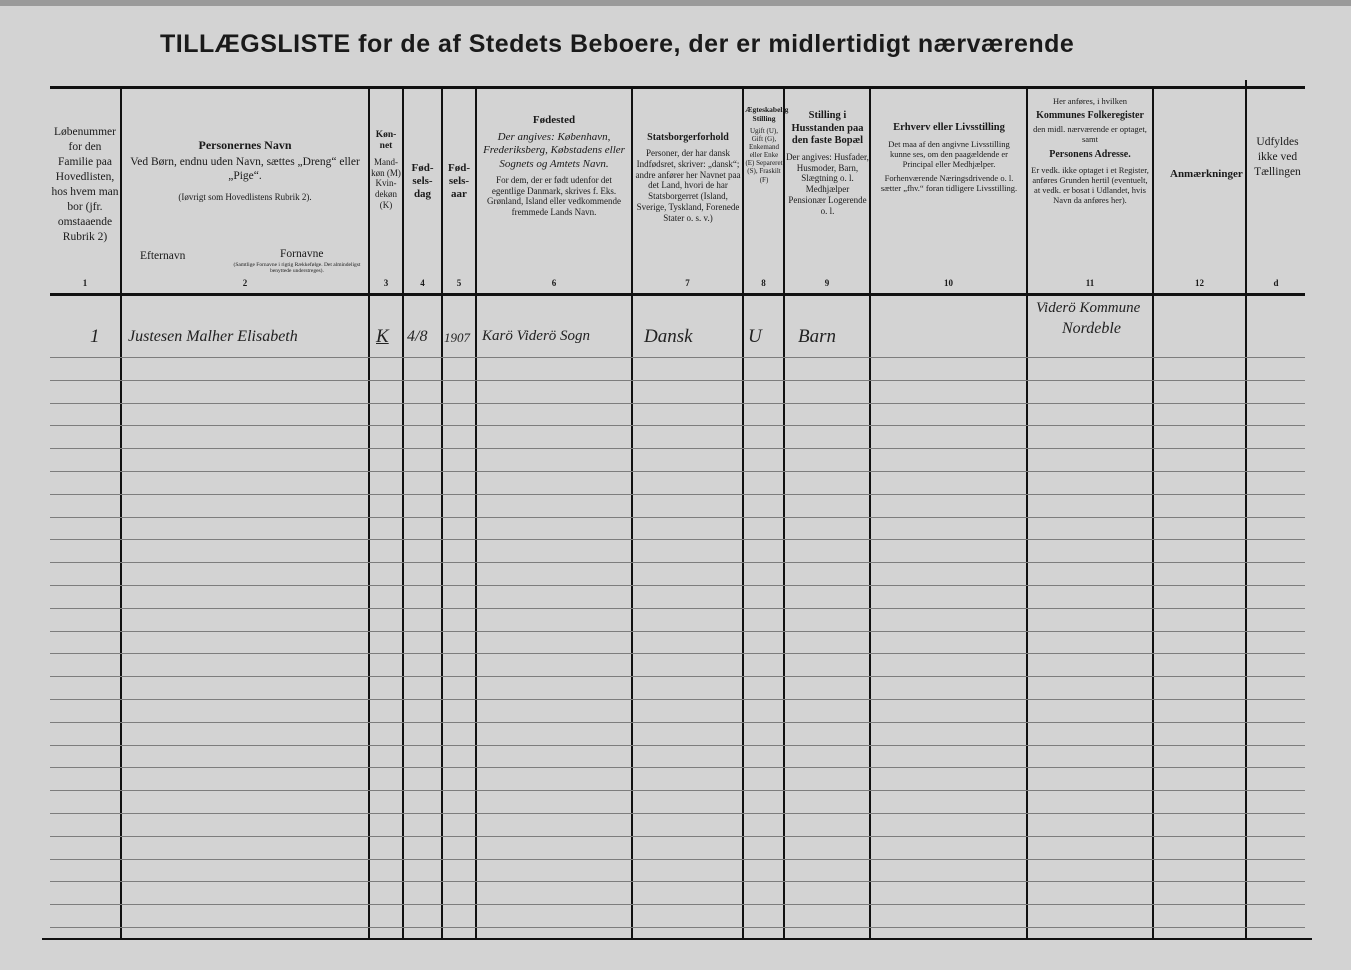 Image resolution: width=1351 pixels, height=970 pixels. I want to click on entry-fodselsaar: 1907, so click(457, 337).